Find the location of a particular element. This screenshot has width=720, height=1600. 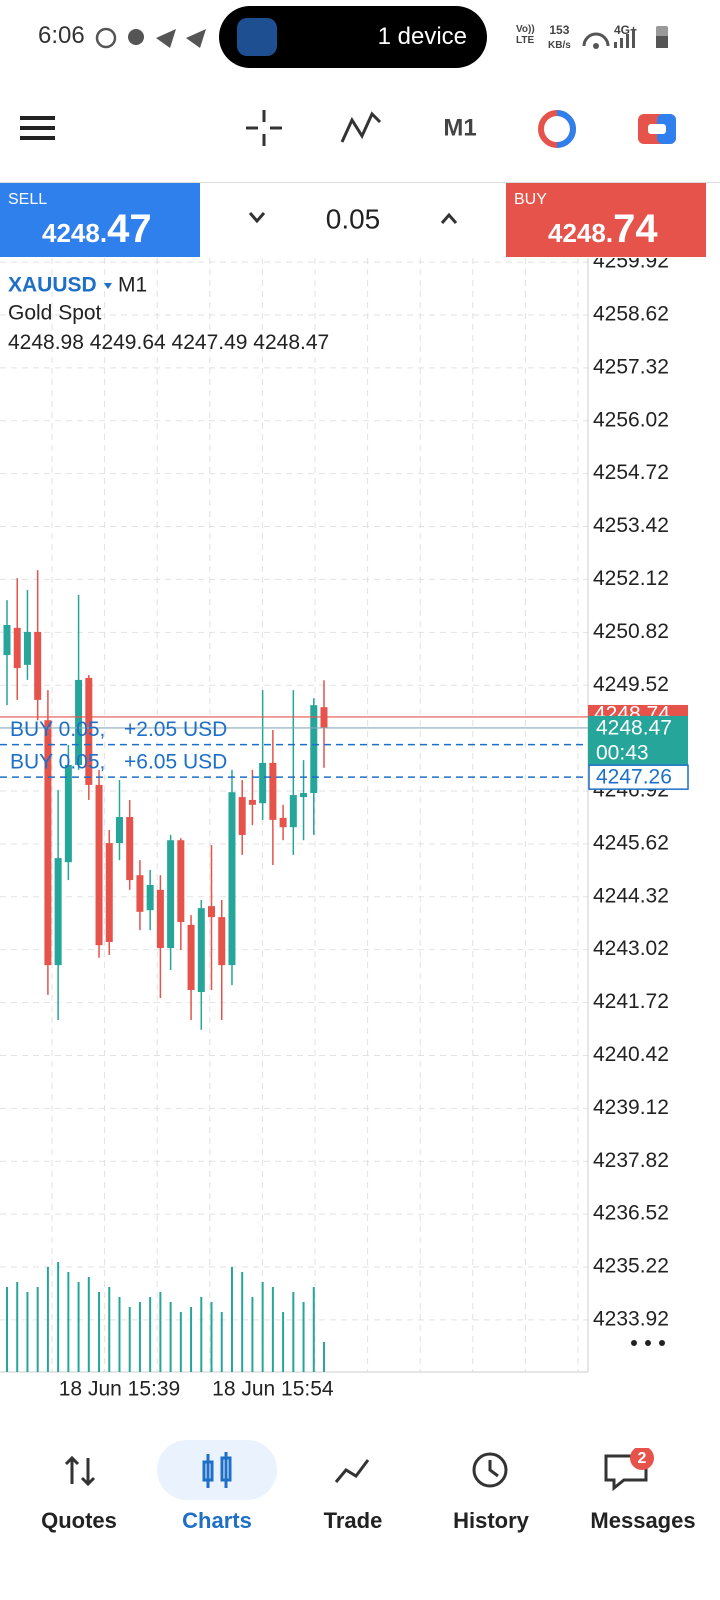

timeframe-button: M1 is located at coordinates (459, 127).